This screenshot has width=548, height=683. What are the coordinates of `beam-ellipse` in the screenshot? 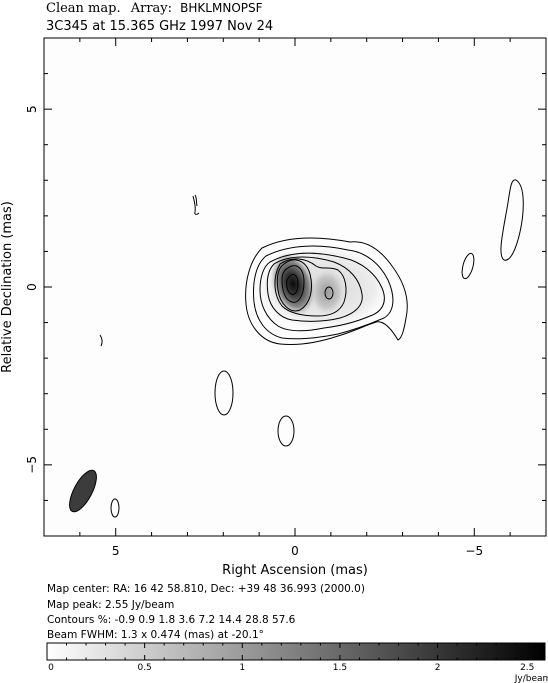 It's located at (83, 491).